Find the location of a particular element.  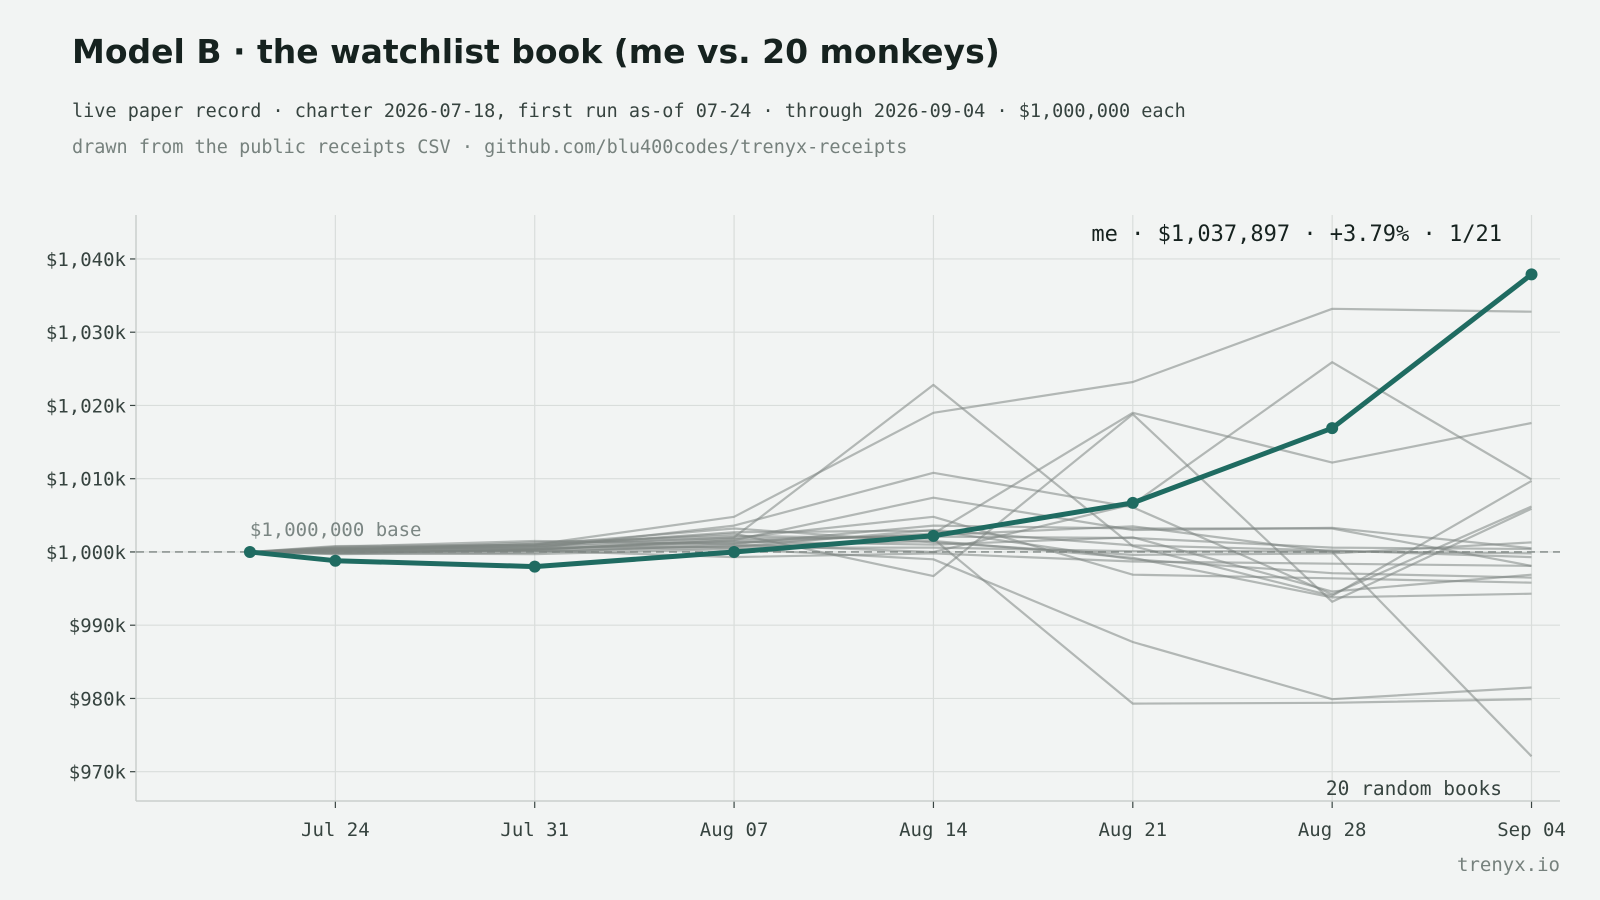

y-tick-label: $1,010k is located at coordinates (86, 480).